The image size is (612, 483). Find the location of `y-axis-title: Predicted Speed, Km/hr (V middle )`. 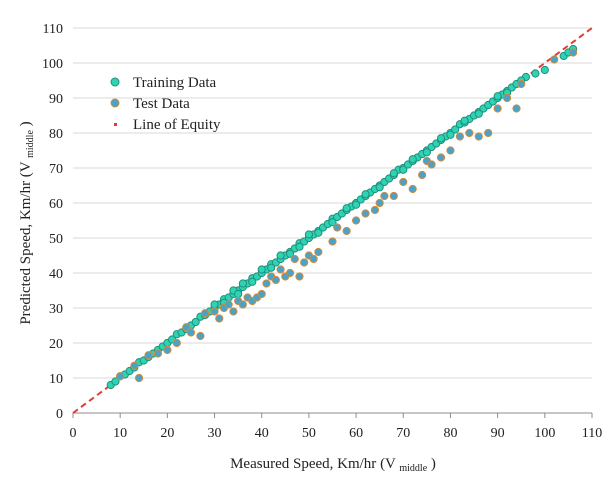

y-axis-title: Predicted Speed, Km/hr (V middle ) is located at coordinates (27, 222).